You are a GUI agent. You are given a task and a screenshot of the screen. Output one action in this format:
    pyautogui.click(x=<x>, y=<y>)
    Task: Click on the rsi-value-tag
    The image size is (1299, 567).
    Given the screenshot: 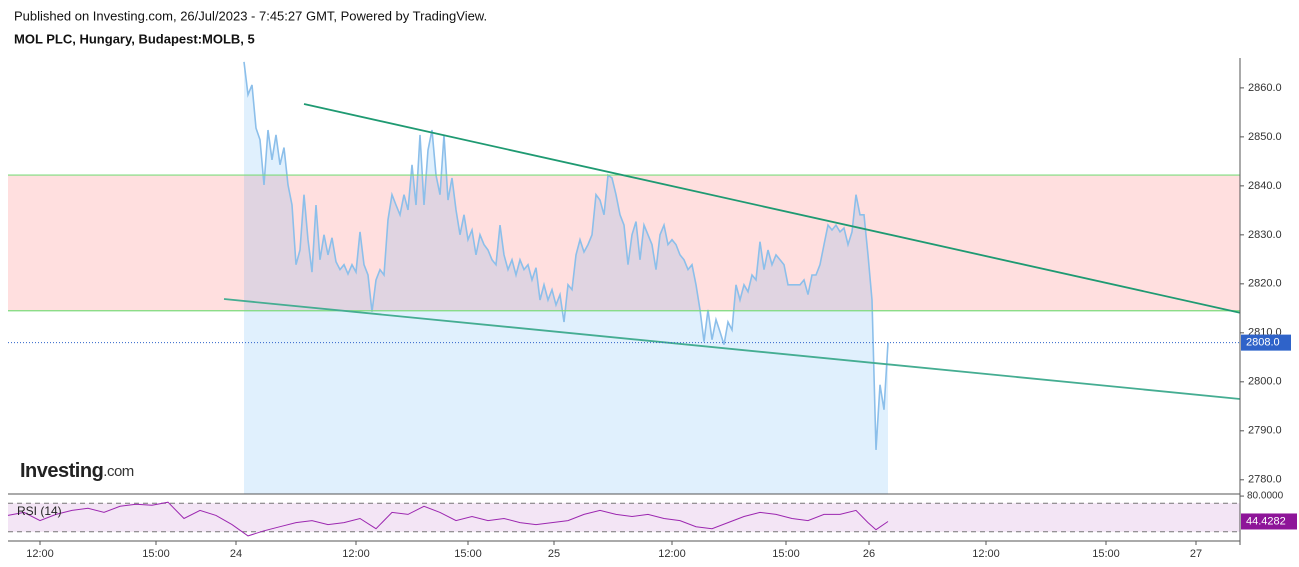 What is the action you would take?
    pyautogui.click(x=1269, y=521)
    